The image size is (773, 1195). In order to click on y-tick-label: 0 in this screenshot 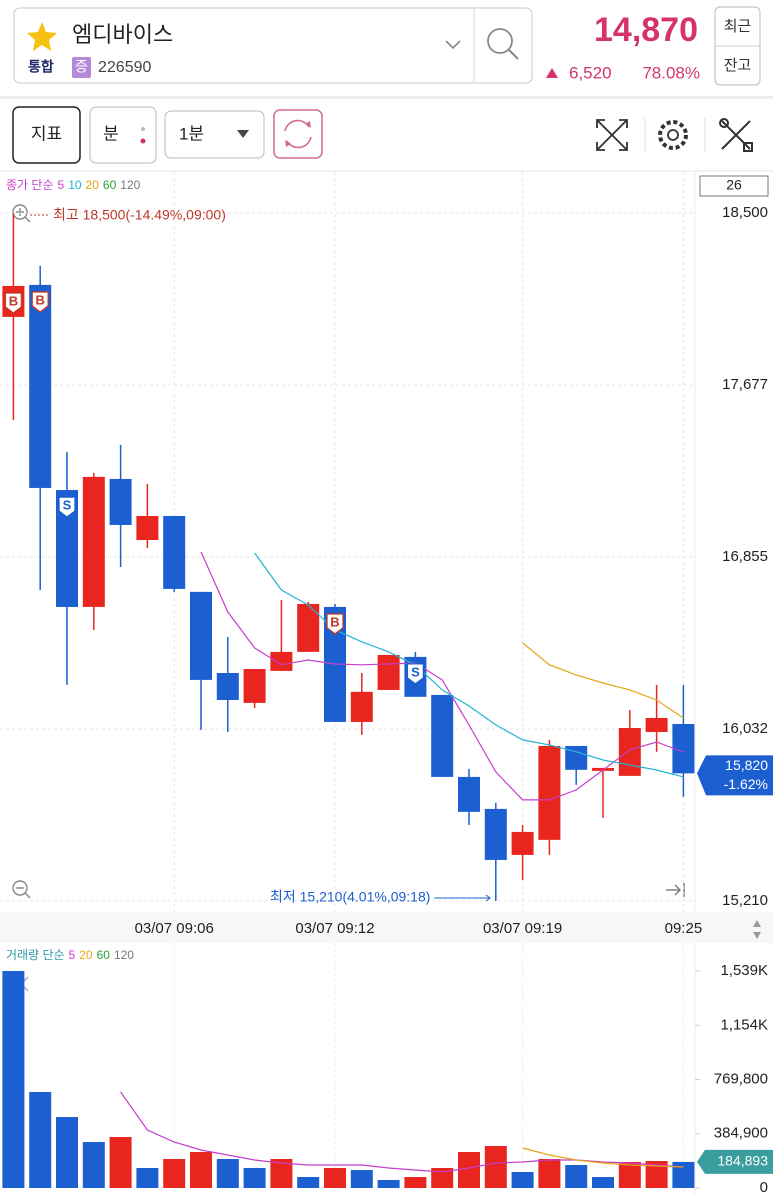, I will do `click(764, 1187)`.